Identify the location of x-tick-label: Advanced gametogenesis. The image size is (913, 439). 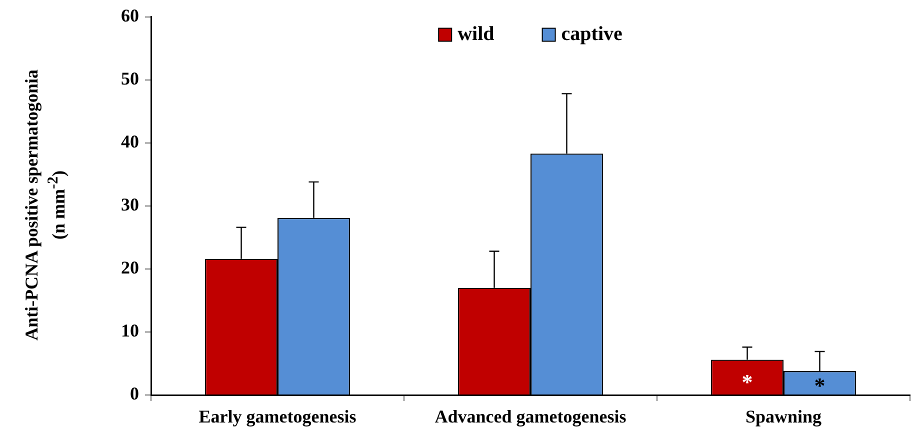
(530, 416).